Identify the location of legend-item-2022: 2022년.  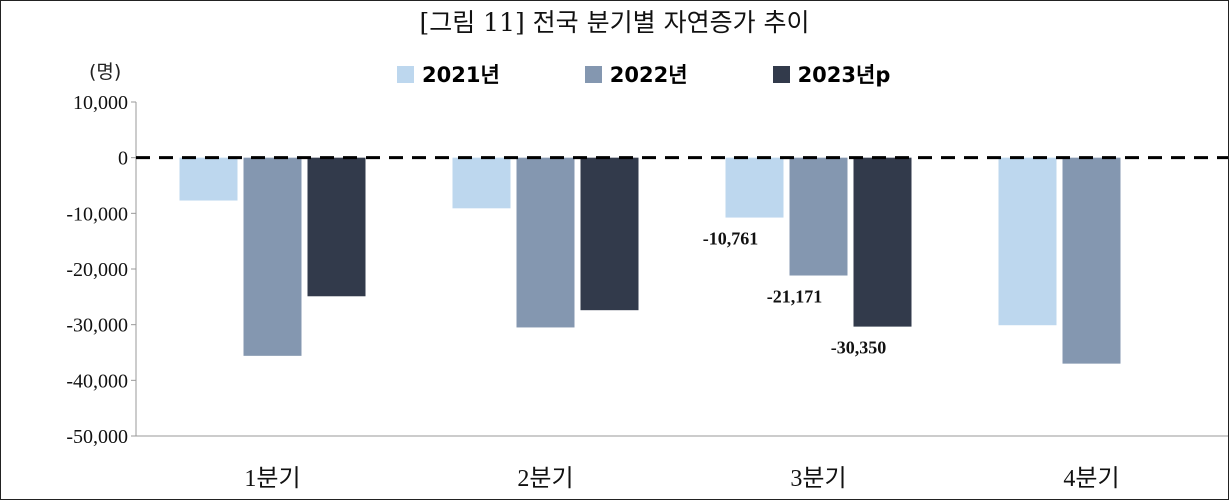
(636, 74).